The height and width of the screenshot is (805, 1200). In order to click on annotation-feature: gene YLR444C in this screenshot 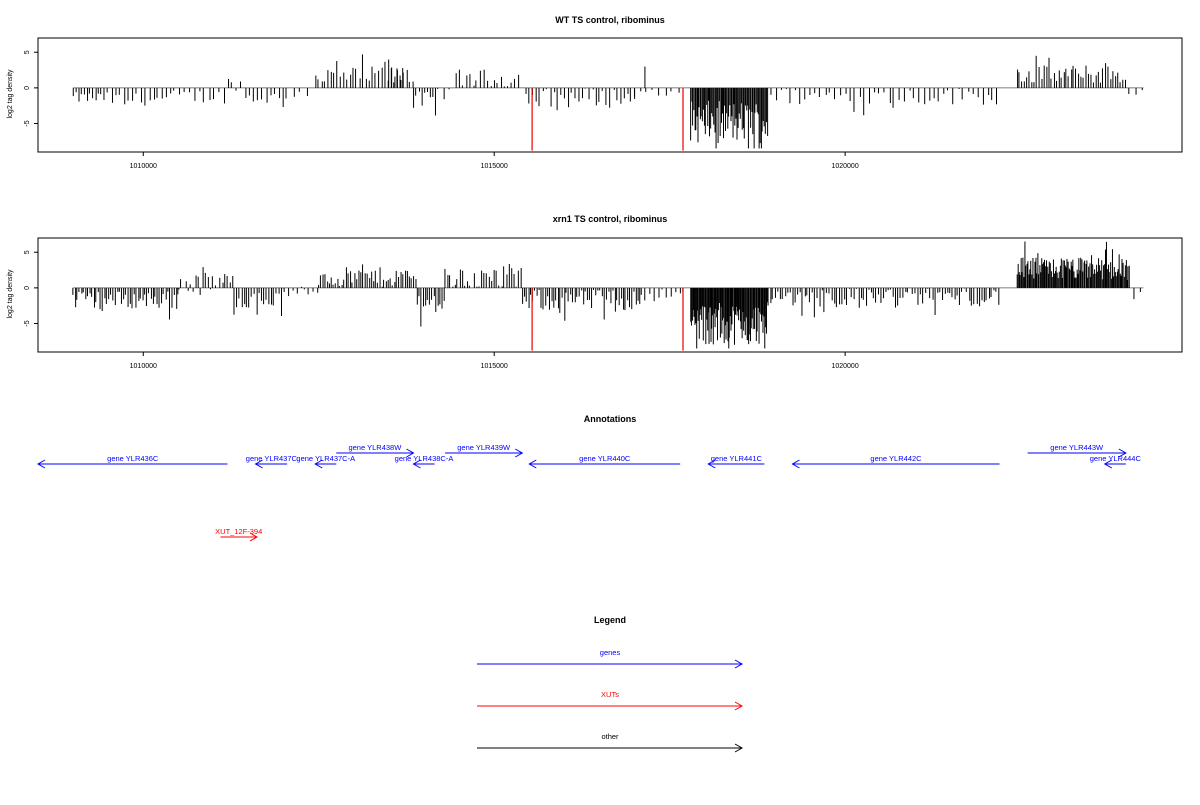, I will do `click(1116, 461)`.